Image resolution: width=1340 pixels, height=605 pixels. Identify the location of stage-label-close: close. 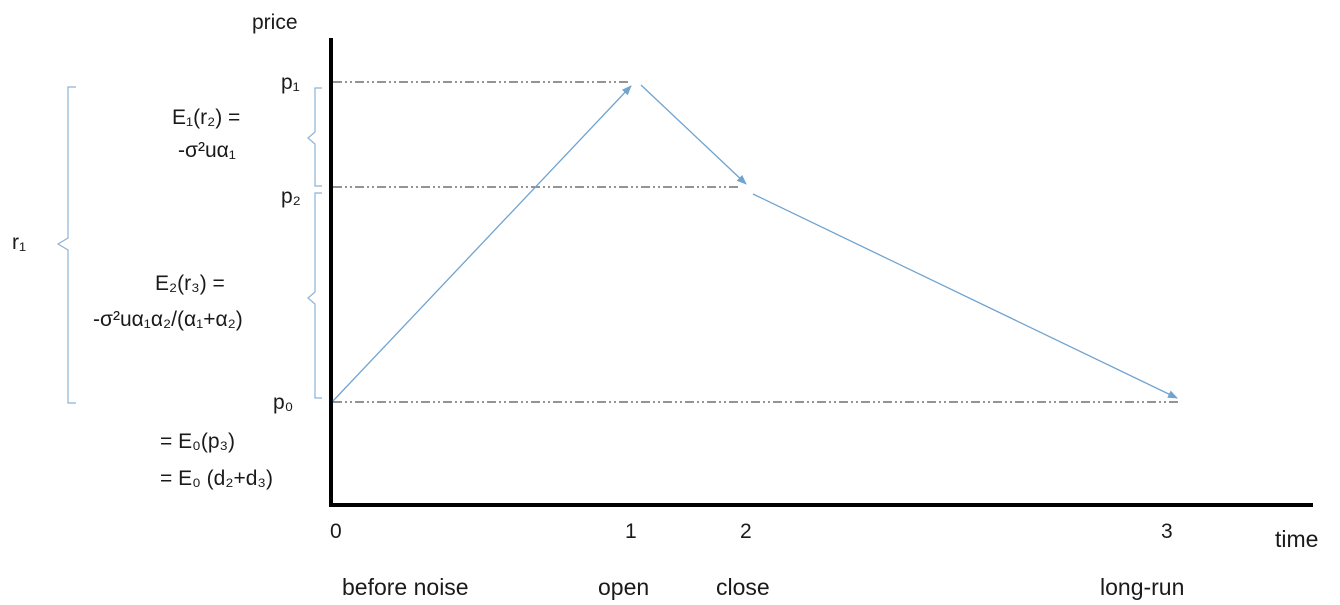
(743, 587).